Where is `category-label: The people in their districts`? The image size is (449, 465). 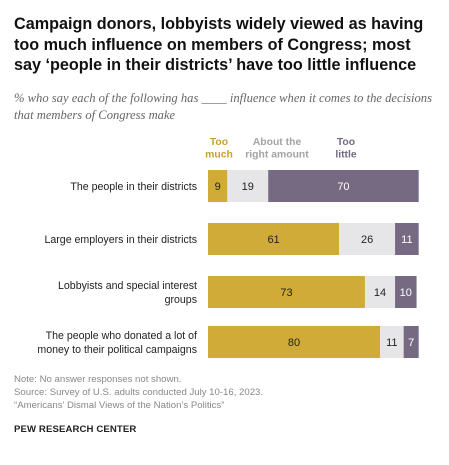
category-label: The people in their districts is located at coordinates (133, 187).